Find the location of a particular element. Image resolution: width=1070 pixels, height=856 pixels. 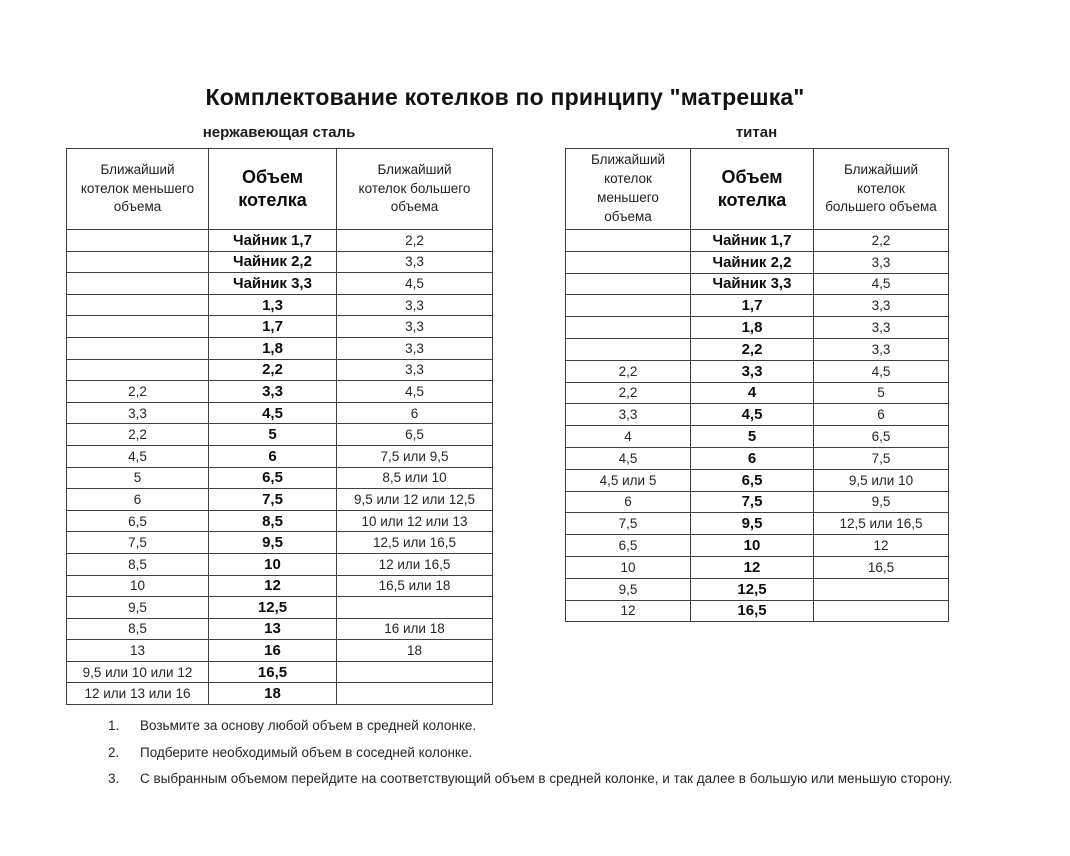

table-row: 5 6,5 8,5 или 10 is located at coordinates (279, 478).